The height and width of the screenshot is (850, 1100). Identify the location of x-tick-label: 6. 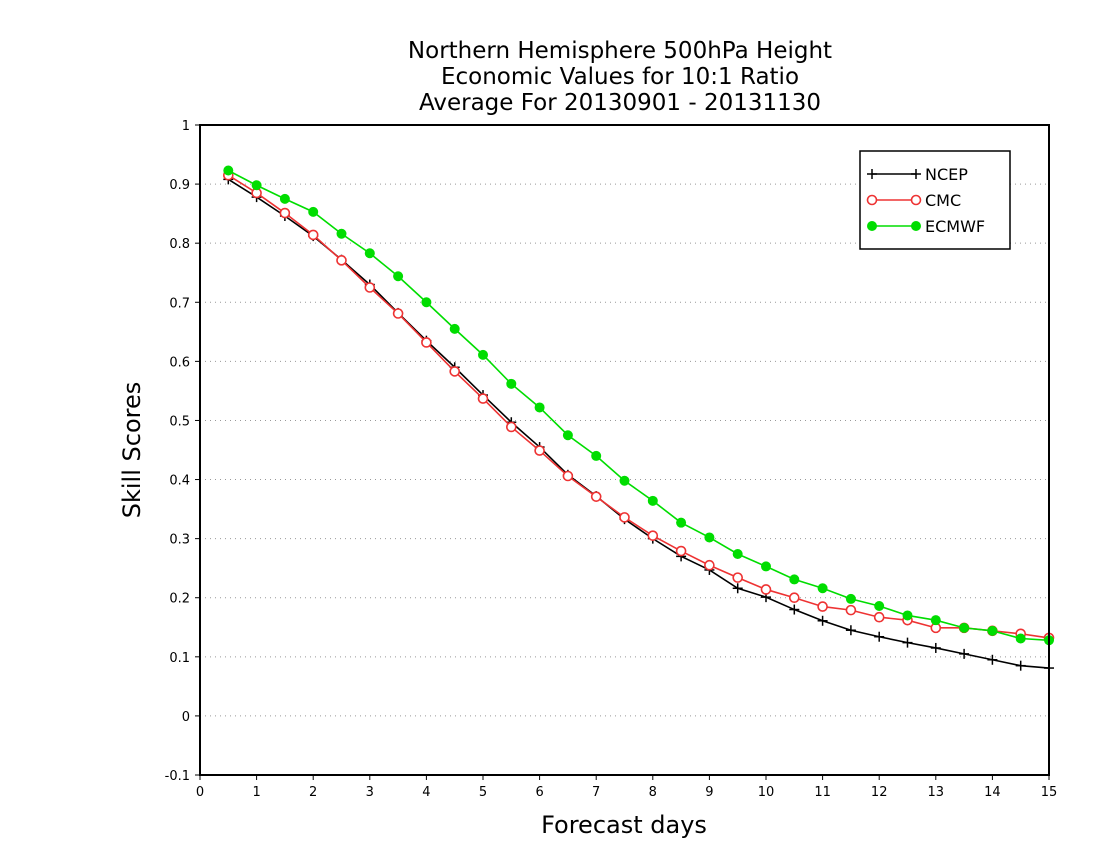
(539, 792).